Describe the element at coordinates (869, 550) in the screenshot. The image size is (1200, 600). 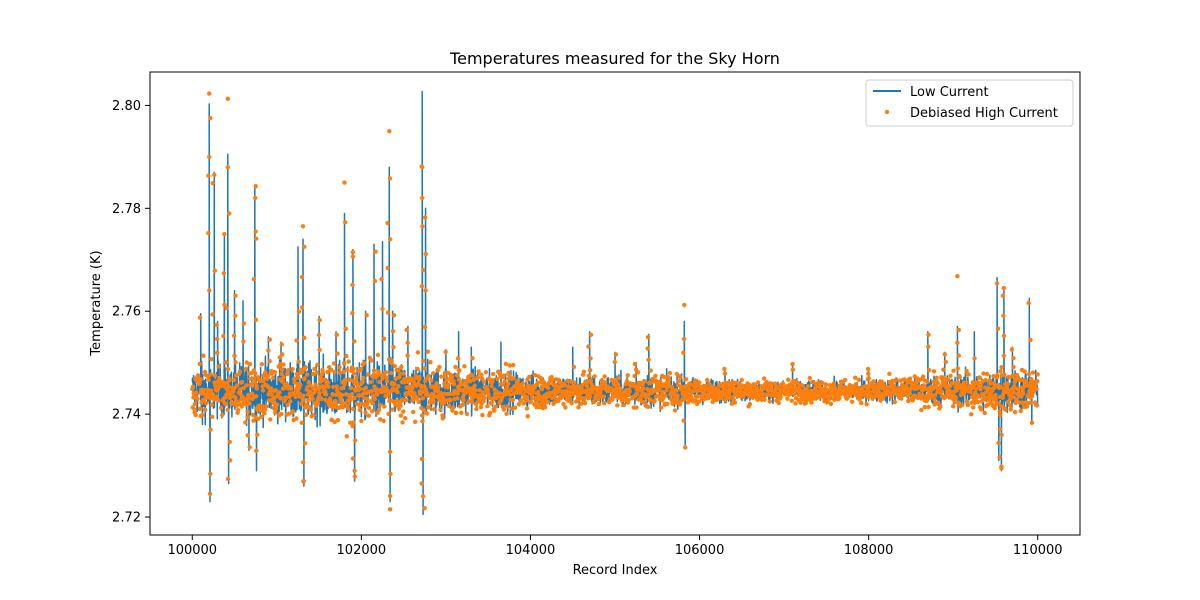
I see `x-tick-label: 108000` at that location.